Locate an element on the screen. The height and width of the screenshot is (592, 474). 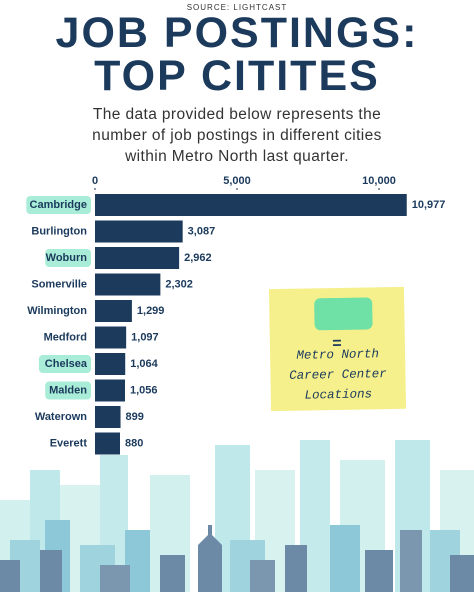
y-tick-label: Burlington is located at coordinates (59, 231).